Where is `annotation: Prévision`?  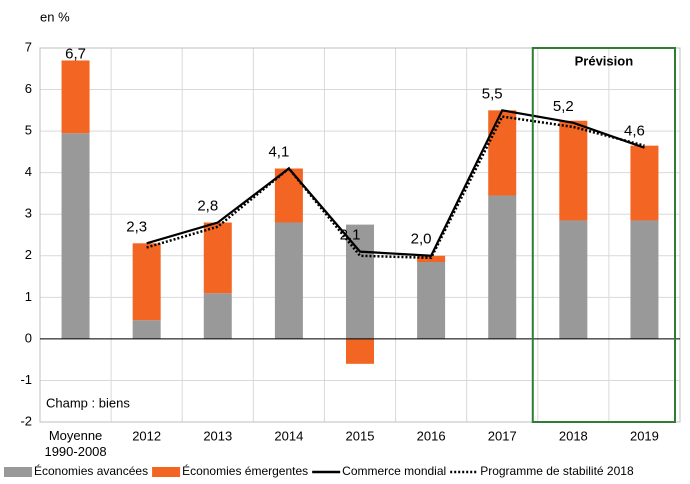 annotation: Prévision is located at coordinates (604, 60).